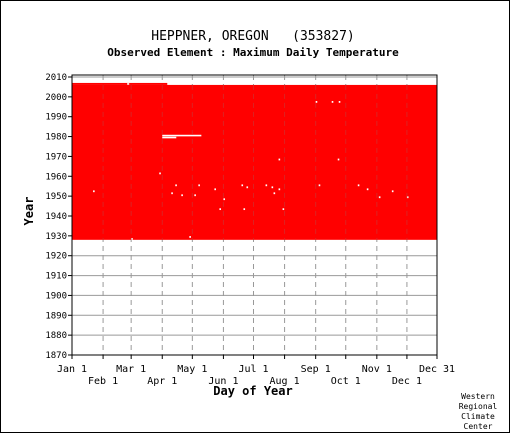  What do you see at coordinates (253, 36) in the screenshot?
I see `chart-title: HEPPNER, OREGON (353827)` at bounding box center [253, 36].